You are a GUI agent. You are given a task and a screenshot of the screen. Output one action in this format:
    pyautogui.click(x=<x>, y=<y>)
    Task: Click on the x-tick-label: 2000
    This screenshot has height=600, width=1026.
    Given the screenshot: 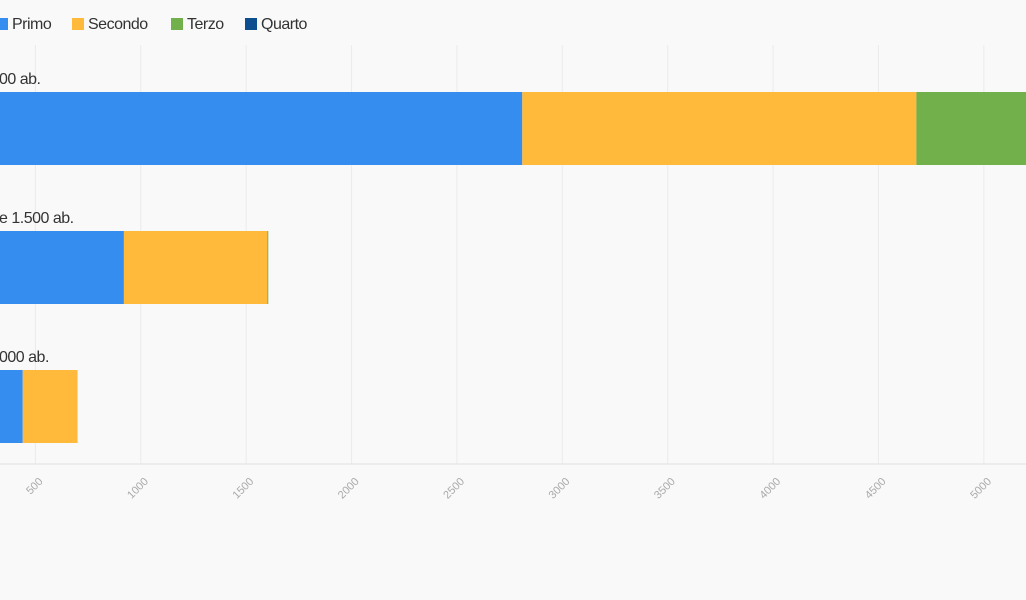 What is the action you would take?
    pyautogui.click(x=349, y=489)
    